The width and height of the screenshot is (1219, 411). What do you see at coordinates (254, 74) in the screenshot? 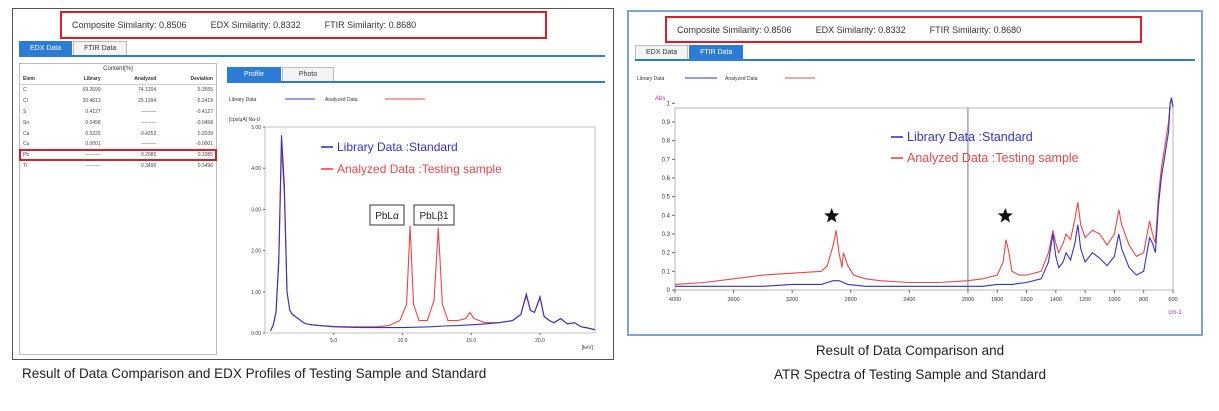
I see `tab-profile: Profile` at bounding box center [254, 74].